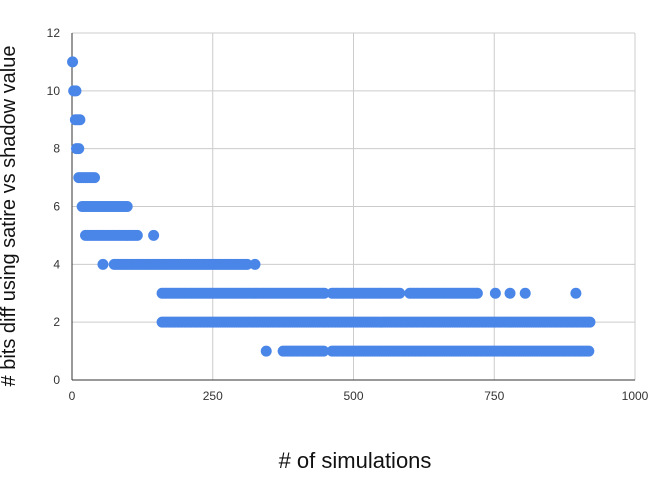  What do you see at coordinates (56, 149) in the screenshot?
I see `y-tick-label: 8` at bounding box center [56, 149].